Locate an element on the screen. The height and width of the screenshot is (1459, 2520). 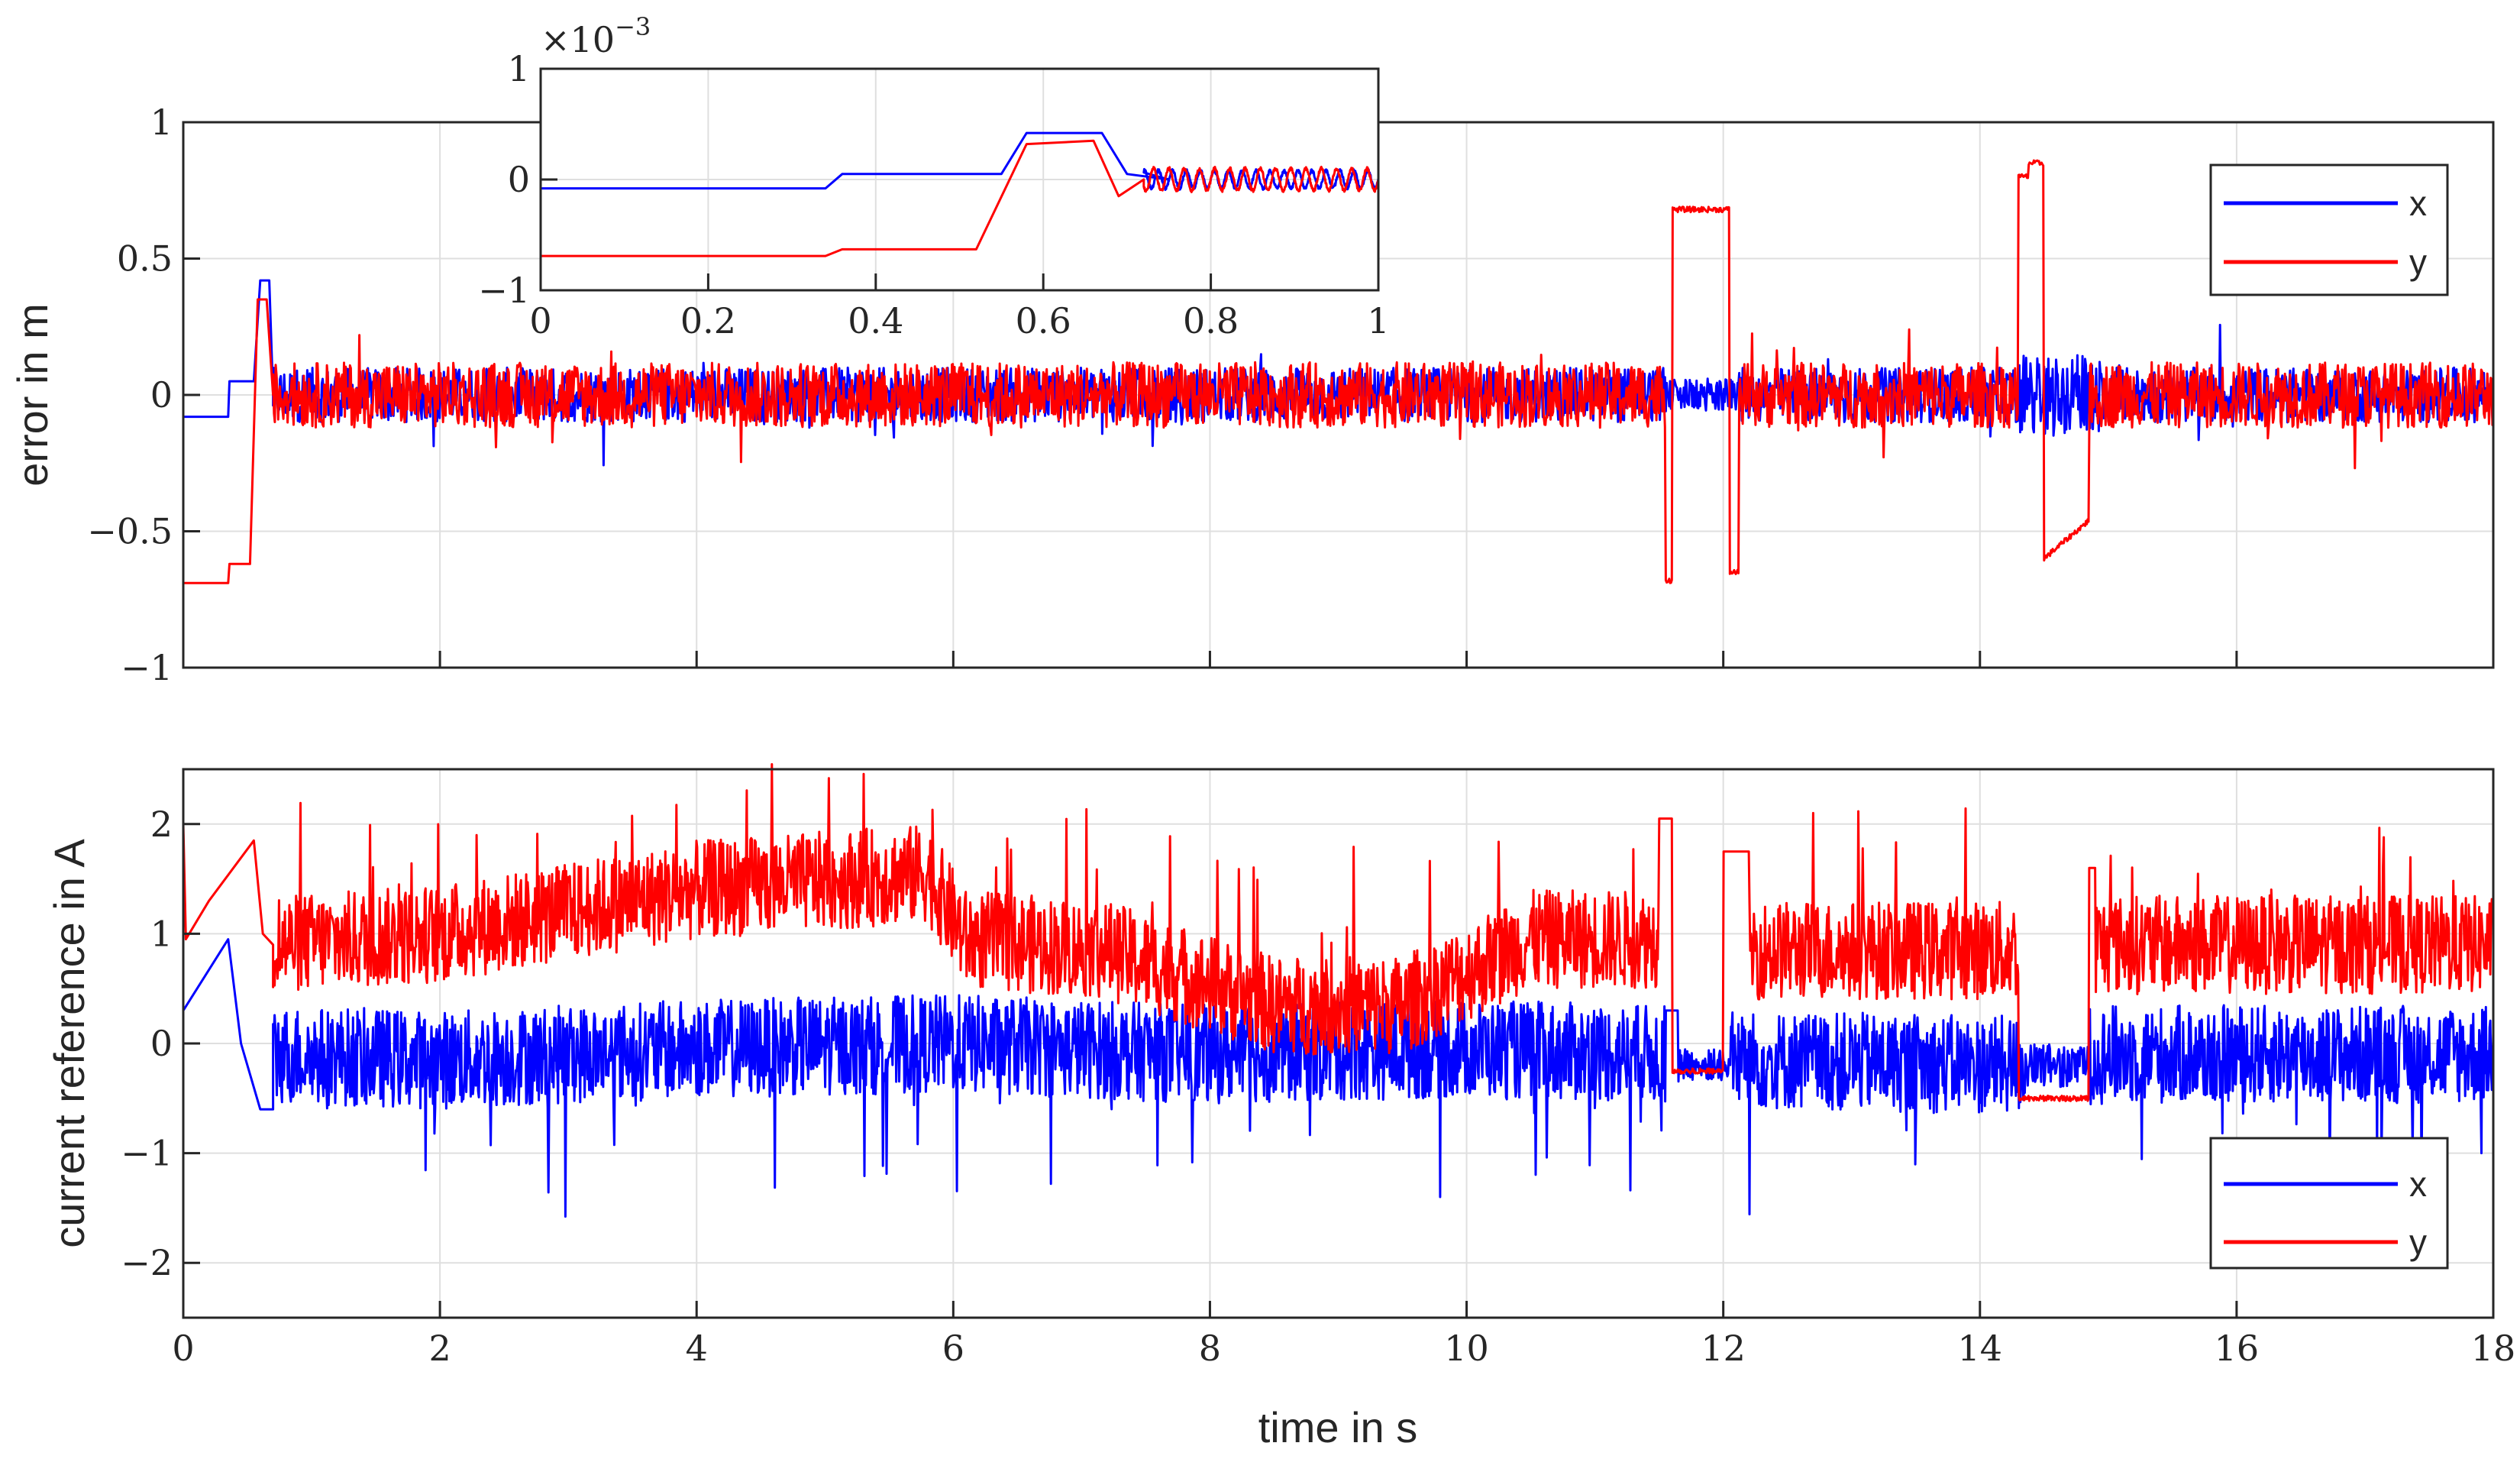
bottom-y-label: current reference in A is located at coordinates (69, 1043).